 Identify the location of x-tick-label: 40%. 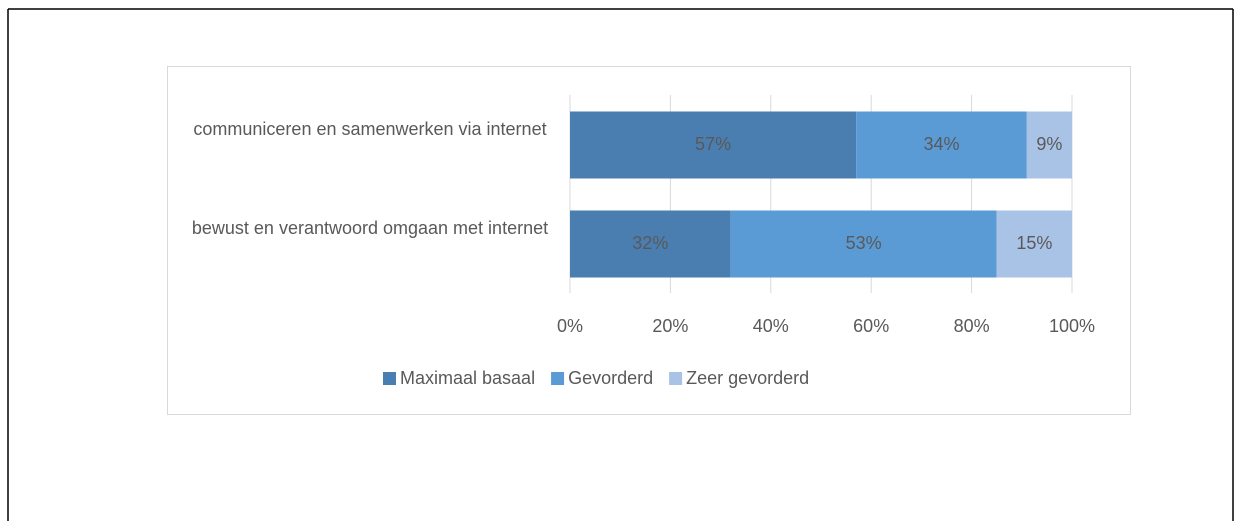
(771, 326).